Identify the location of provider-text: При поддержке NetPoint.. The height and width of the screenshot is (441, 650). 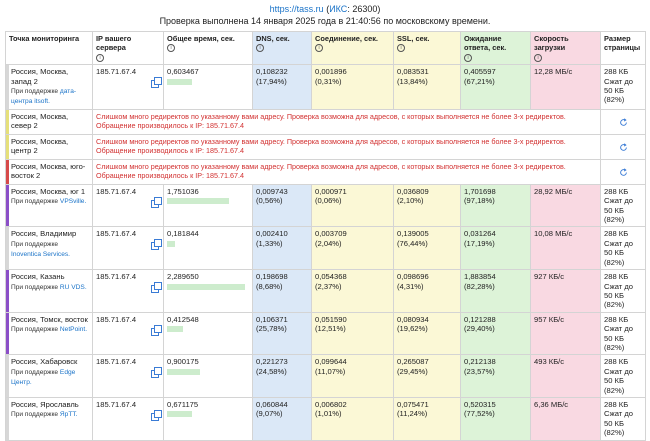
(49, 330).